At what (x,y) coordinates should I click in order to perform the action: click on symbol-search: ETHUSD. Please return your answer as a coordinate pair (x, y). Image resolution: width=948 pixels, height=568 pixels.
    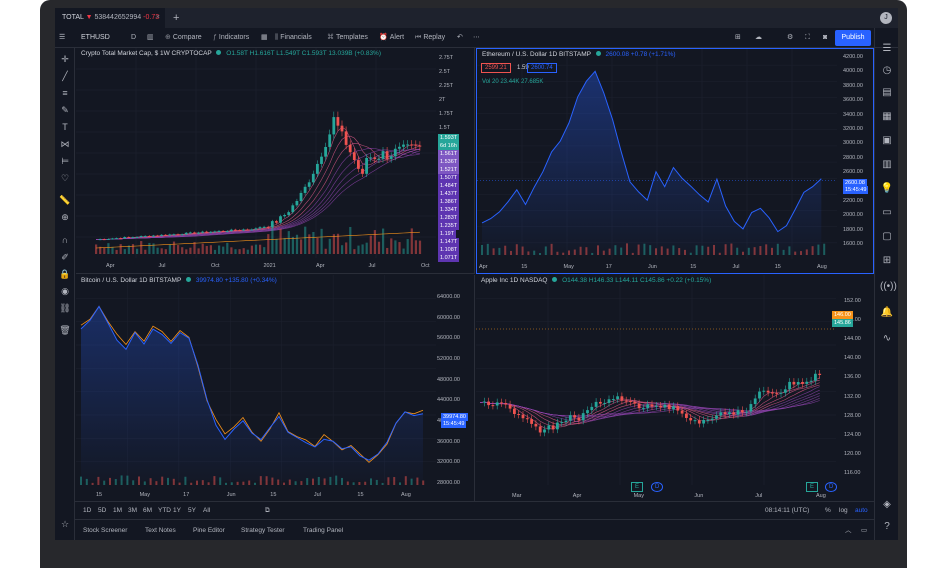
    Looking at the image, I should click on (95, 37).